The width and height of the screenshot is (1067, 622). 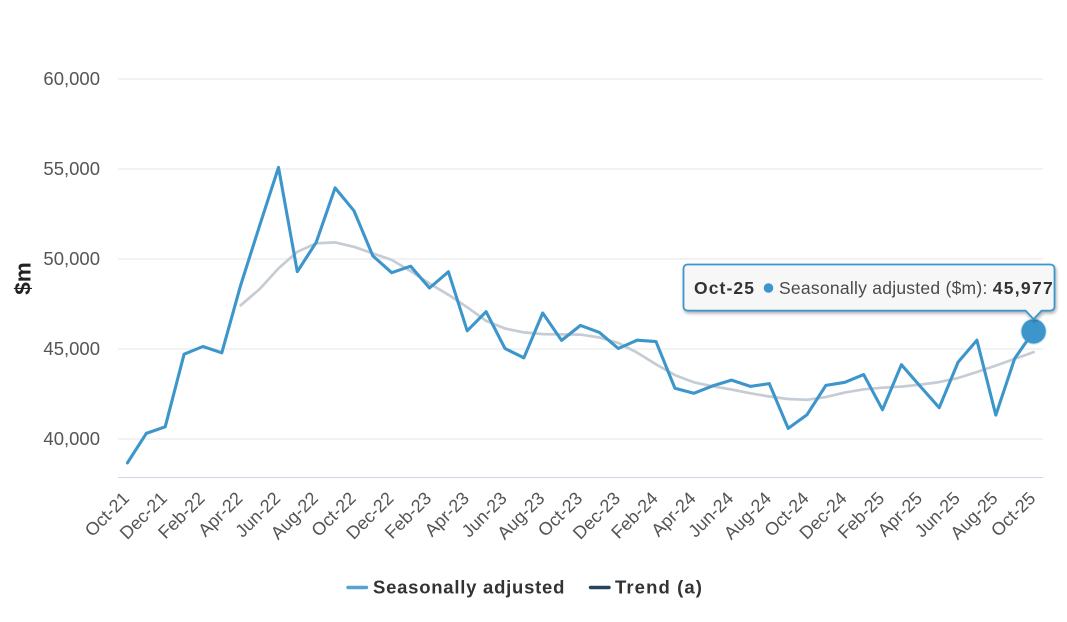 What do you see at coordinates (71, 78) in the screenshot?
I see `svg-text: 60,000` at bounding box center [71, 78].